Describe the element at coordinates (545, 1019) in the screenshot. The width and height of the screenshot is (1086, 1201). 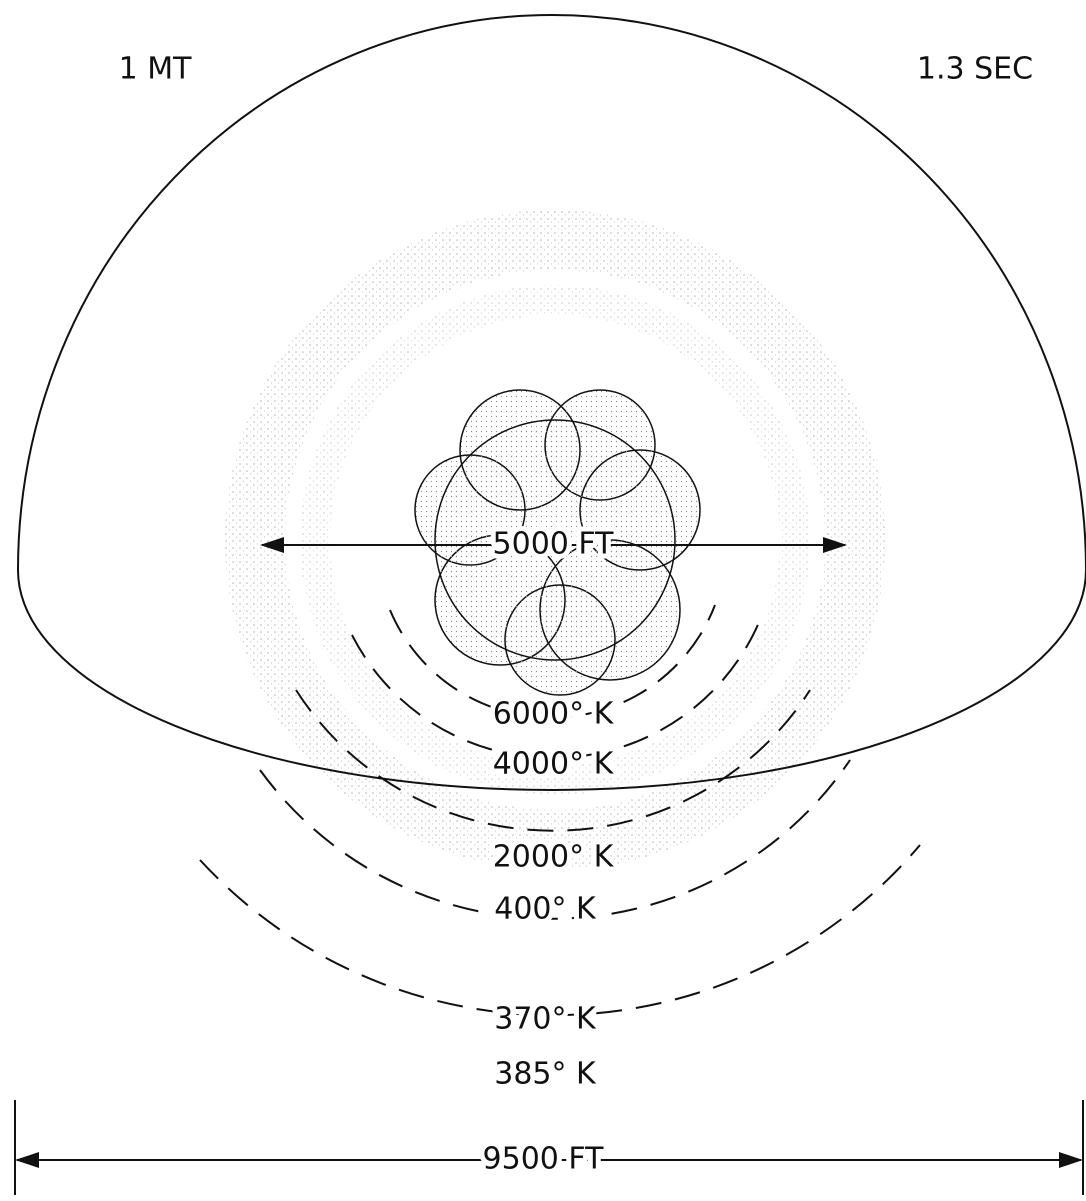
I see `isotherm-label: 370° K` at that location.